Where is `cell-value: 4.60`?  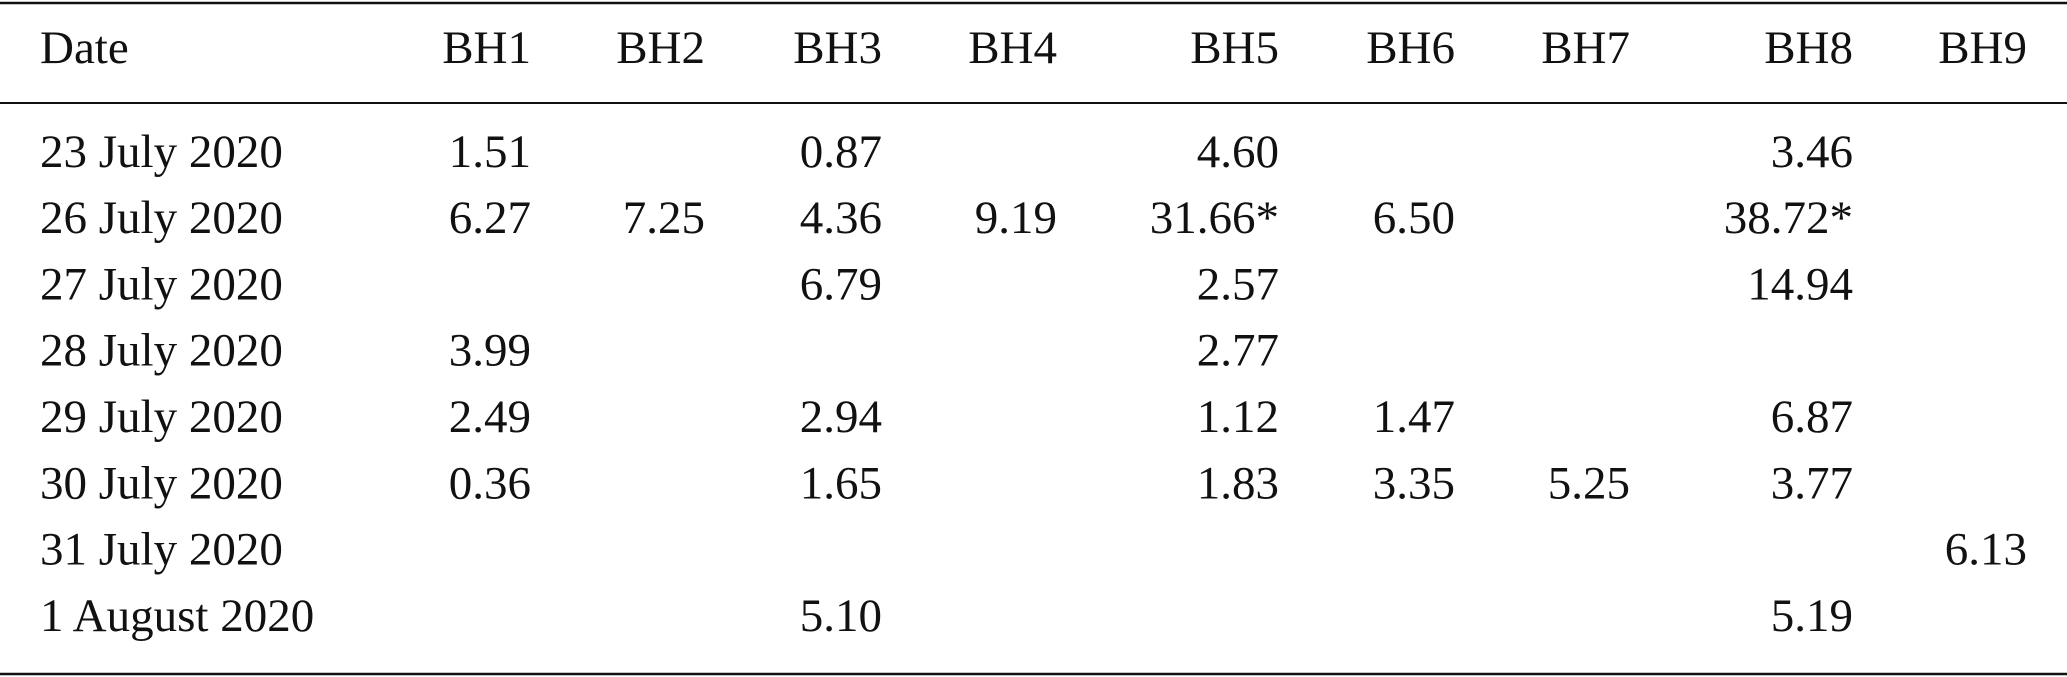 cell-value: 4.60 is located at coordinates (1238, 152).